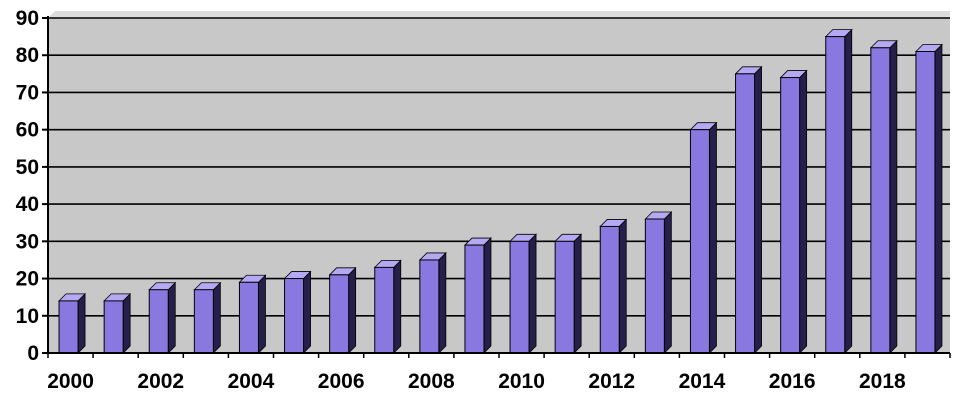 The height and width of the screenshot is (395, 954). I want to click on bar-2007, so click(387, 306).